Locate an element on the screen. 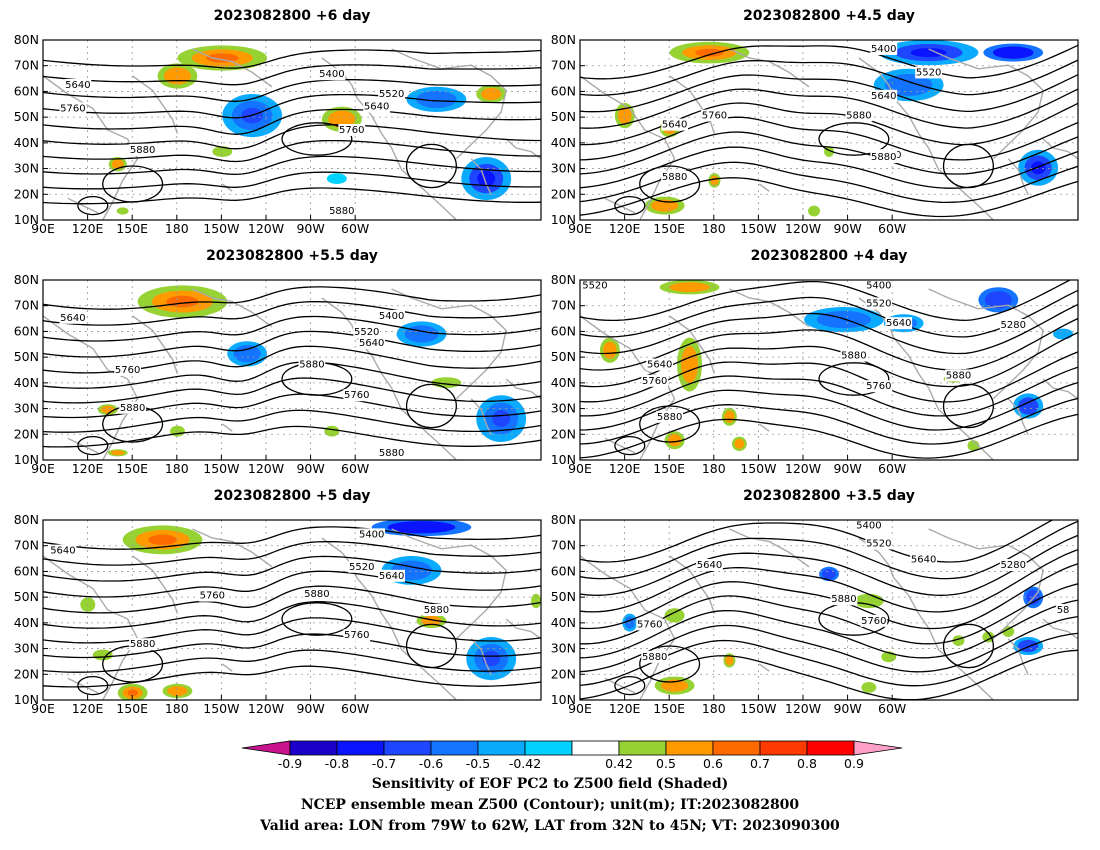 This screenshot has width=1100, height=850. lat-tick-label: 10N is located at coordinates (26, 699).